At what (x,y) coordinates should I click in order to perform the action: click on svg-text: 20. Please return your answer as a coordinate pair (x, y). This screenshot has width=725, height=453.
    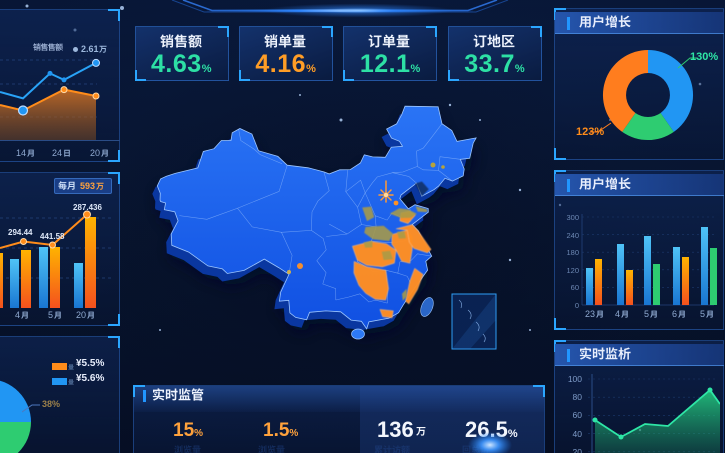
    Looking at the image, I should click on (578, 450).